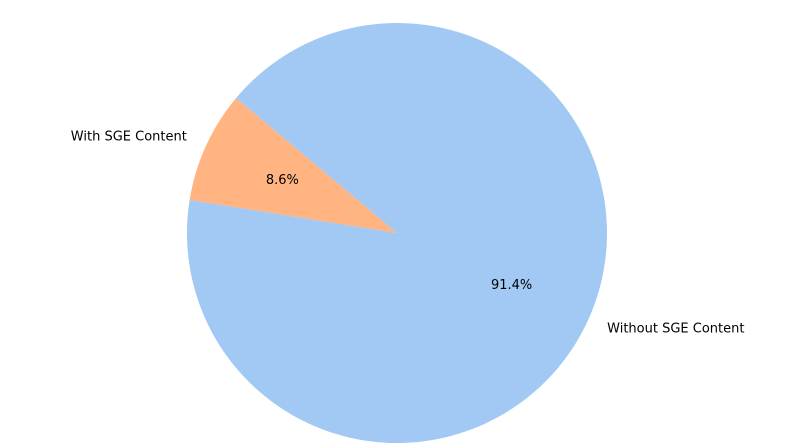 The height and width of the screenshot is (445, 794). What do you see at coordinates (129, 137) in the screenshot?
I see `pie-category-label: With SGE Content` at bounding box center [129, 137].